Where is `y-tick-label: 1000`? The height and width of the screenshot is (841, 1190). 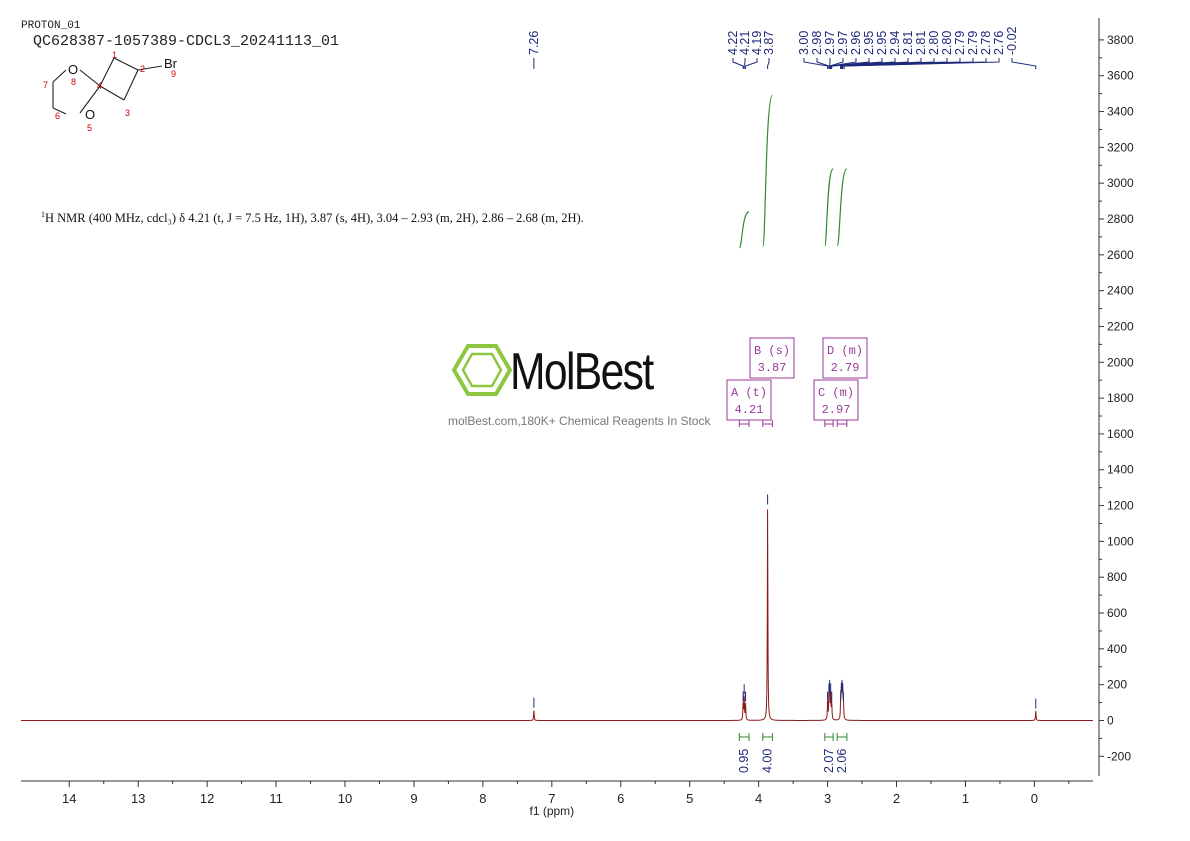 y-tick-label: 1000 is located at coordinates (1120, 541).